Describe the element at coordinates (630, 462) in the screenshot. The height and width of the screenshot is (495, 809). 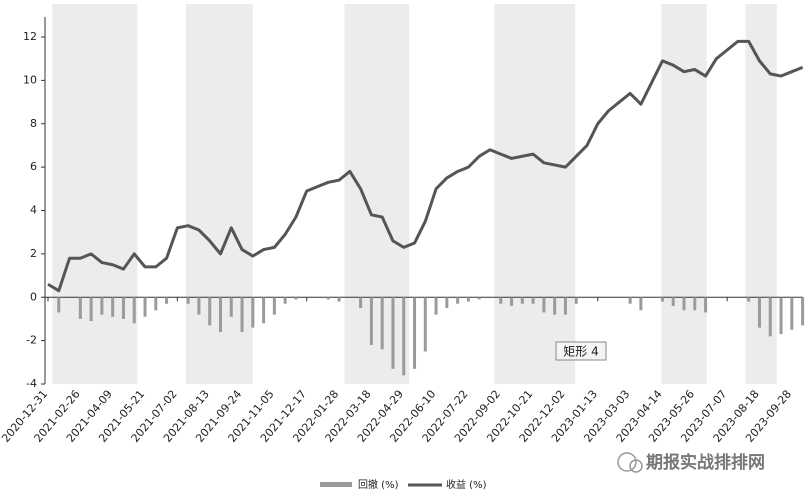
I see `watermark-icon` at that location.